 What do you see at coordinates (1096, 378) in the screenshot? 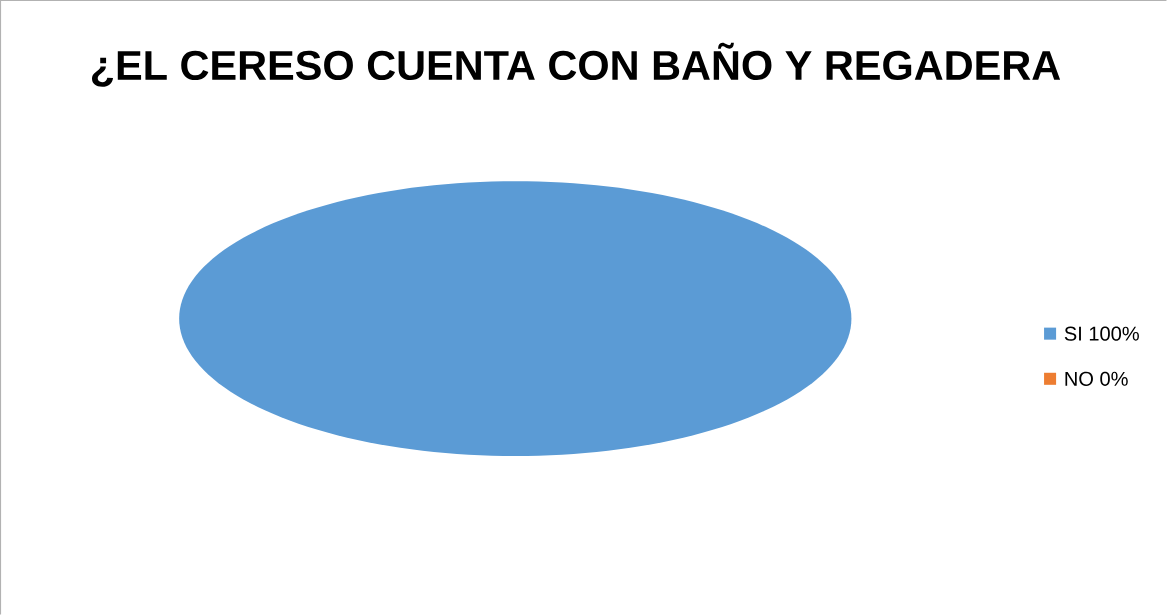
I see `legend-label: NO 0%` at bounding box center [1096, 378].